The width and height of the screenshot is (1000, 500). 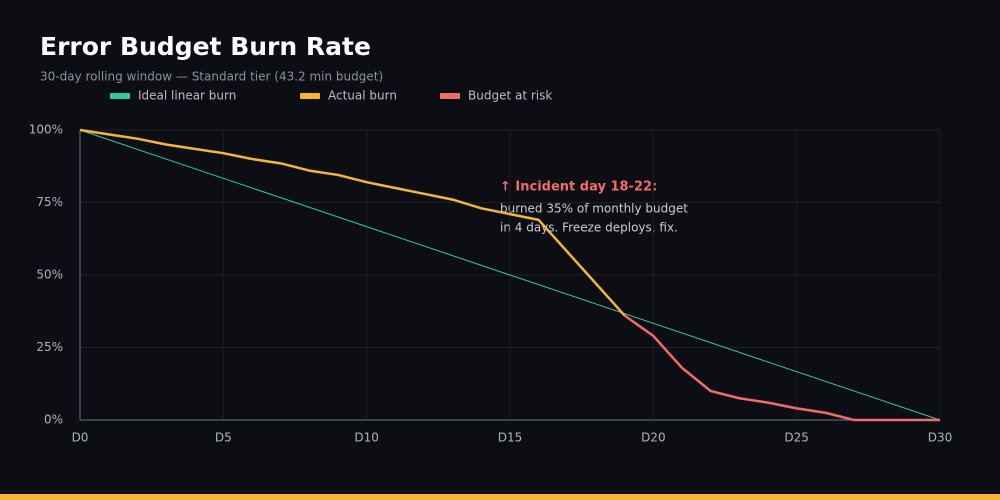 I want to click on y-tick-label: 25%, so click(x=49, y=347).